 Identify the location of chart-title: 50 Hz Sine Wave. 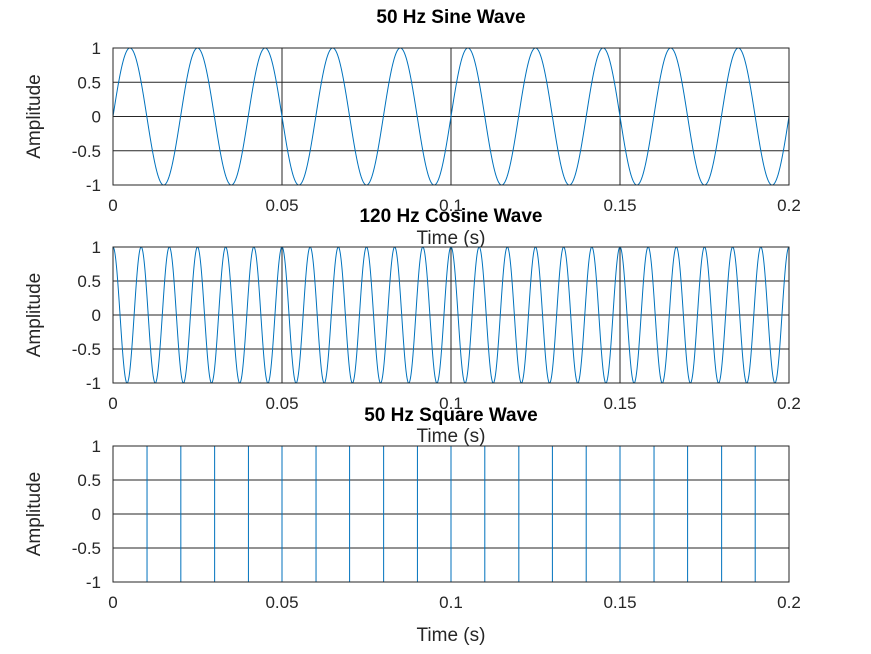
(450, 17).